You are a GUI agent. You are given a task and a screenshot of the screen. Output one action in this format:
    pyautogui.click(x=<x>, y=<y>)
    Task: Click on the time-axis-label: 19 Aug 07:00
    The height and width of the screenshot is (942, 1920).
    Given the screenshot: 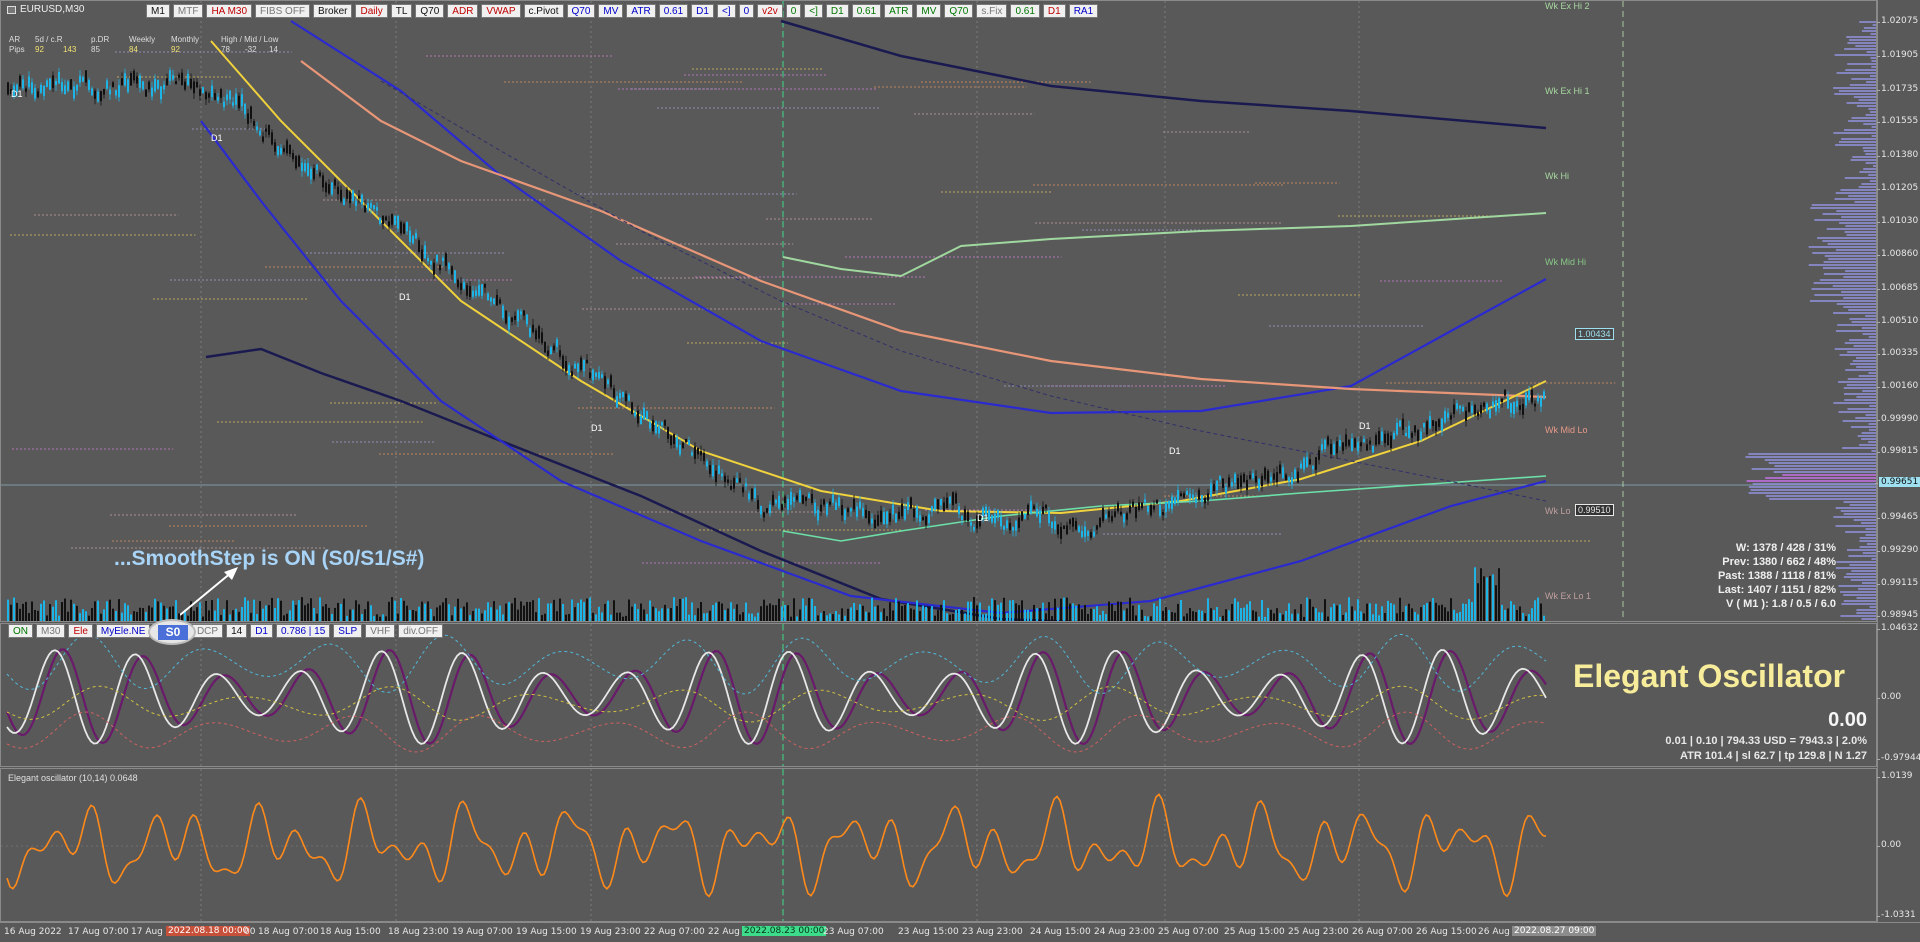 What is the action you would take?
    pyautogui.click(x=482, y=932)
    